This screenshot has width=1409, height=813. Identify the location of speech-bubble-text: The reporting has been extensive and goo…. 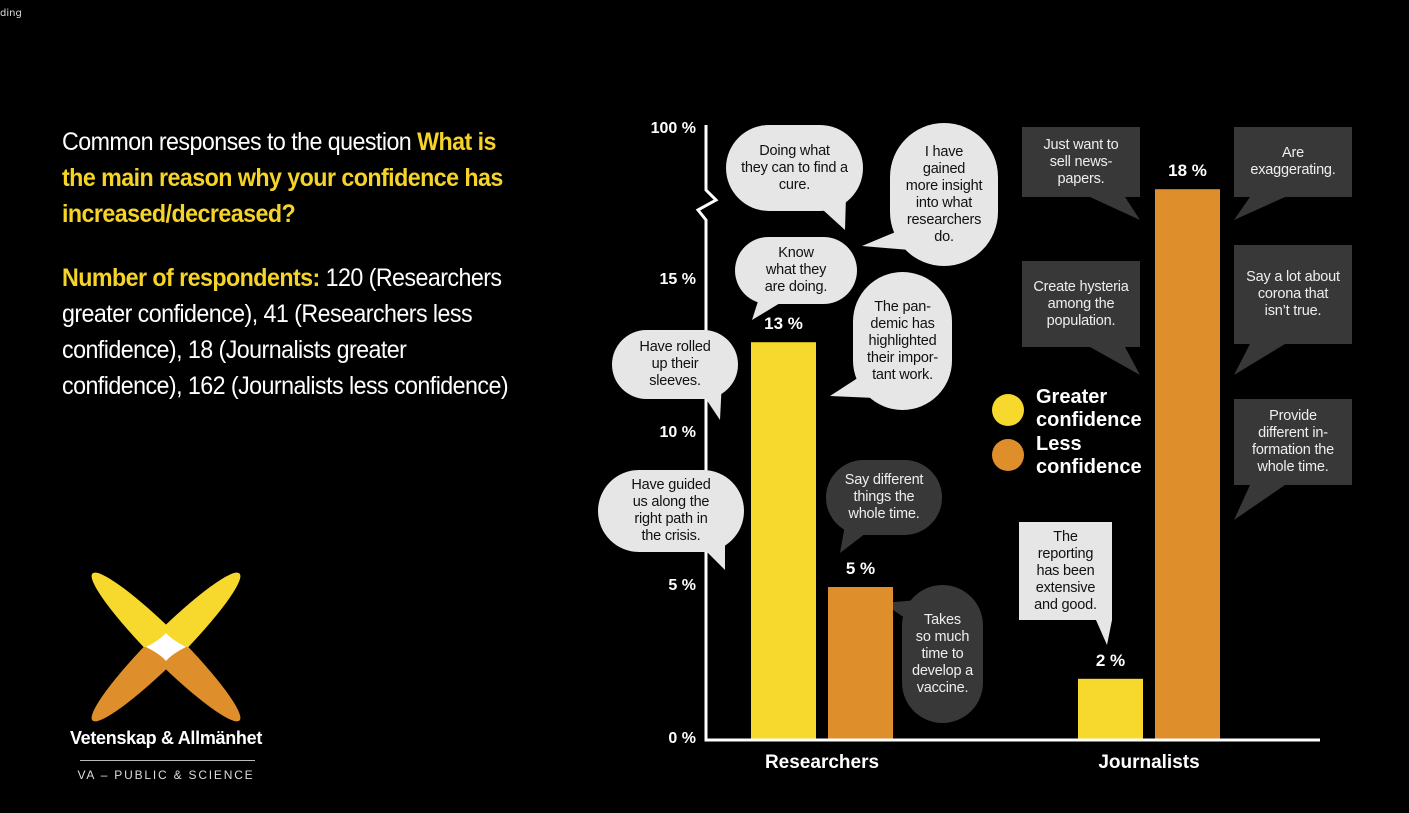
(1065, 570).